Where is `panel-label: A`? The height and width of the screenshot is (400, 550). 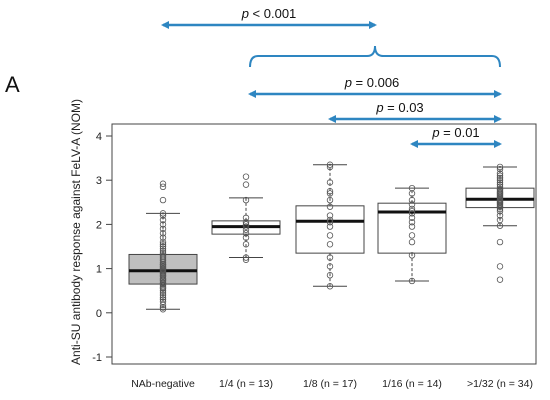
panel-label: A is located at coordinates (12, 84).